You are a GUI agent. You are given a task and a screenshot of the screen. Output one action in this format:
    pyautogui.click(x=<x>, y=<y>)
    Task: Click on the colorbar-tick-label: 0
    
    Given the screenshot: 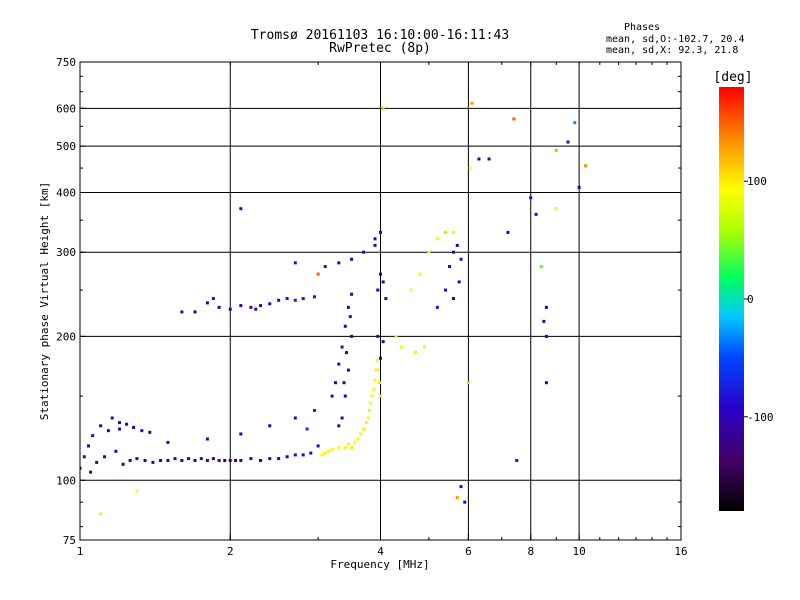 What is the action you would take?
    pyautogui.click(x=750, y=299)
    